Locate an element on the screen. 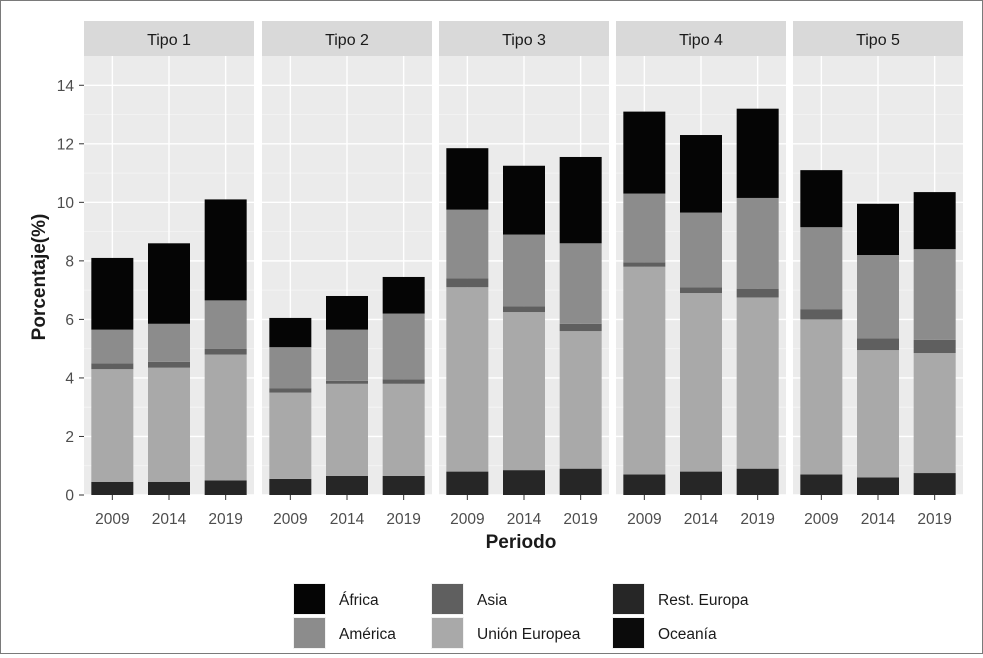 The width and height of the screenshot is (983, 658). y-tick-label: 8 is located at coordinates (69, 261).